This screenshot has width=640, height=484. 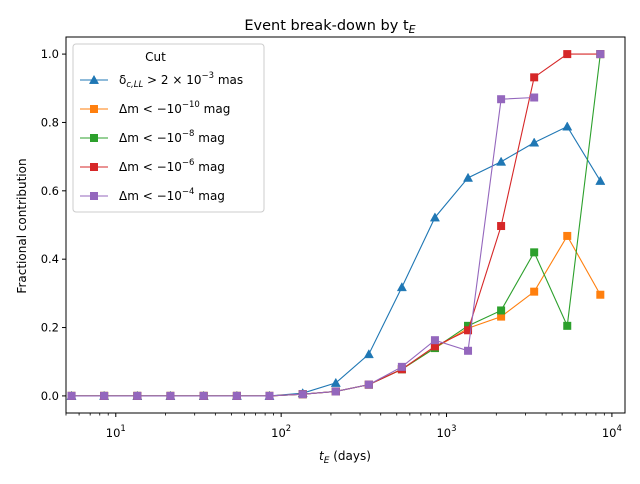 What do you see at coordinates (446, 432) in the screenshot?
I see `x-tick-label: 10³` at bounding box center [446, 432].